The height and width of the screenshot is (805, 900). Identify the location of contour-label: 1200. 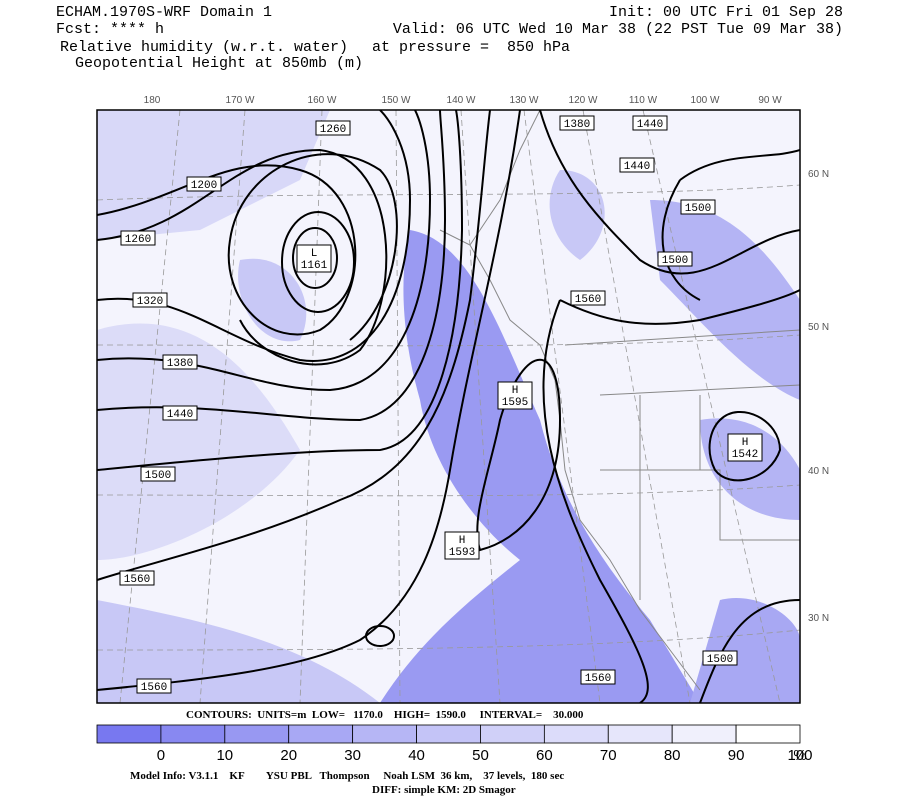
(204, 186).